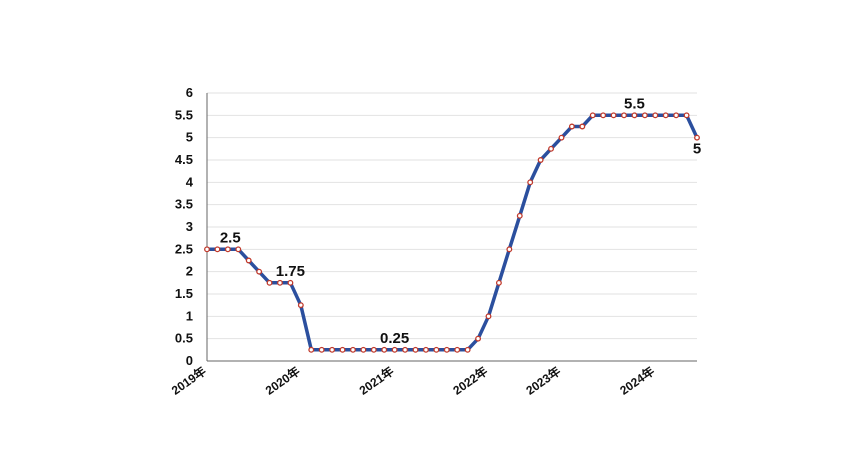 This screenshot has width=856, height=470. I want to click on y-tick-label: 5, so click(189, 137).